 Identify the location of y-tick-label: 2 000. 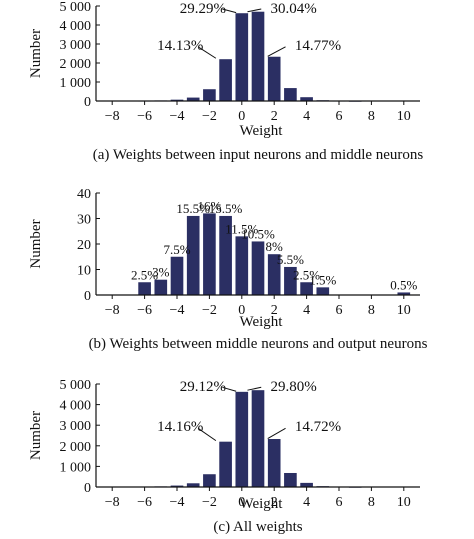
(76, 447).